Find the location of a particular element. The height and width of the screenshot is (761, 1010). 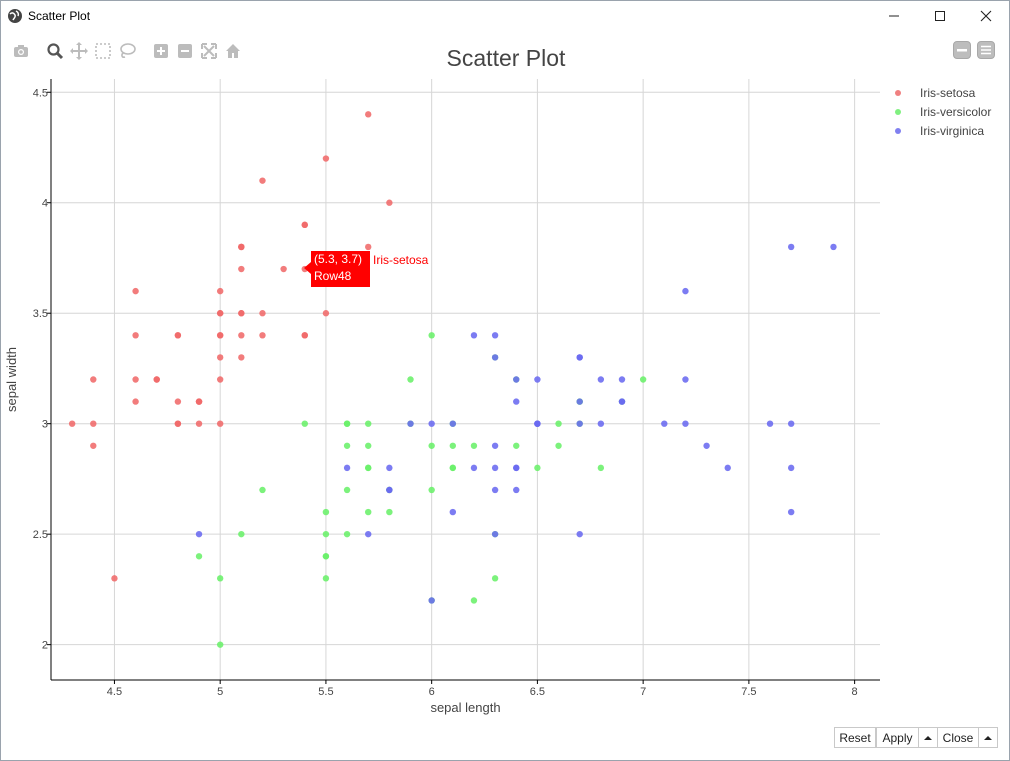

y-axis-label: sepal width is located at coordinates (11, 379).